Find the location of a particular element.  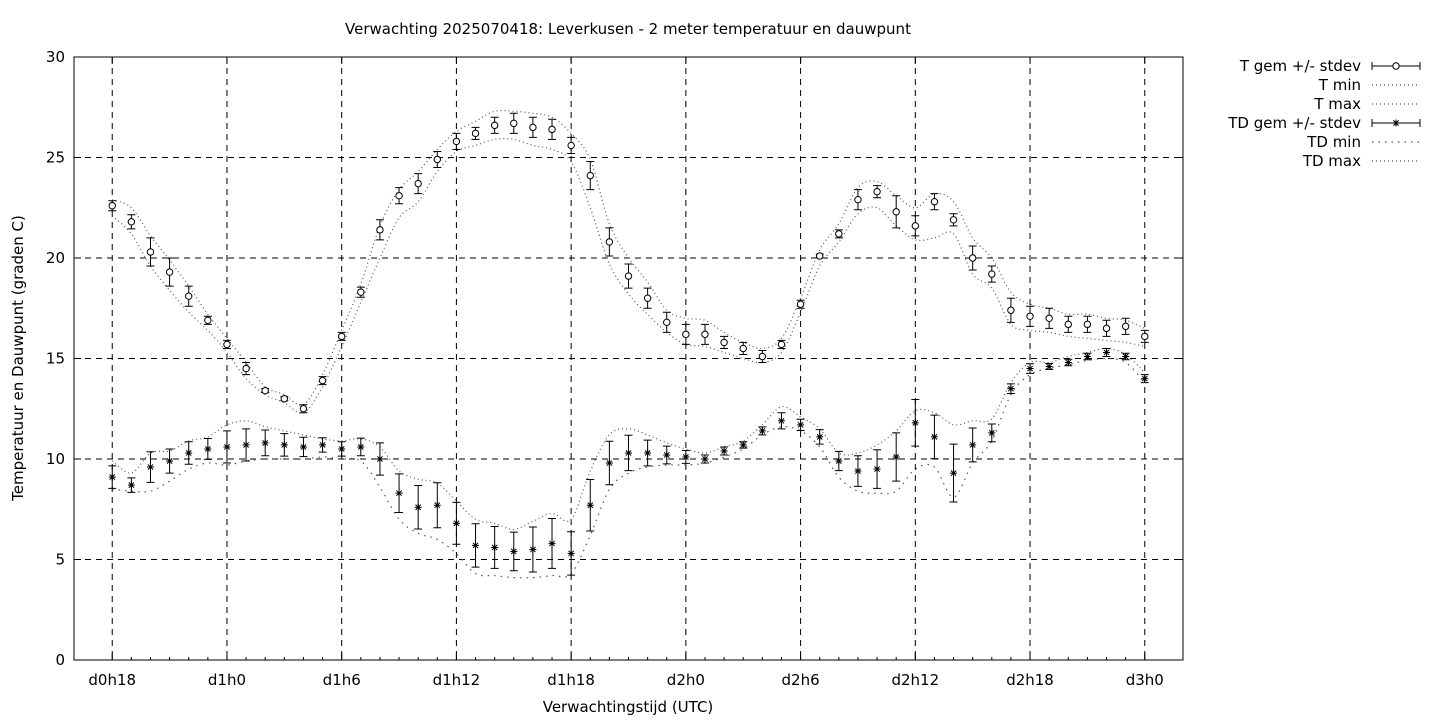

x-tick-label: d1h12 is located at coordinates (457, 680).